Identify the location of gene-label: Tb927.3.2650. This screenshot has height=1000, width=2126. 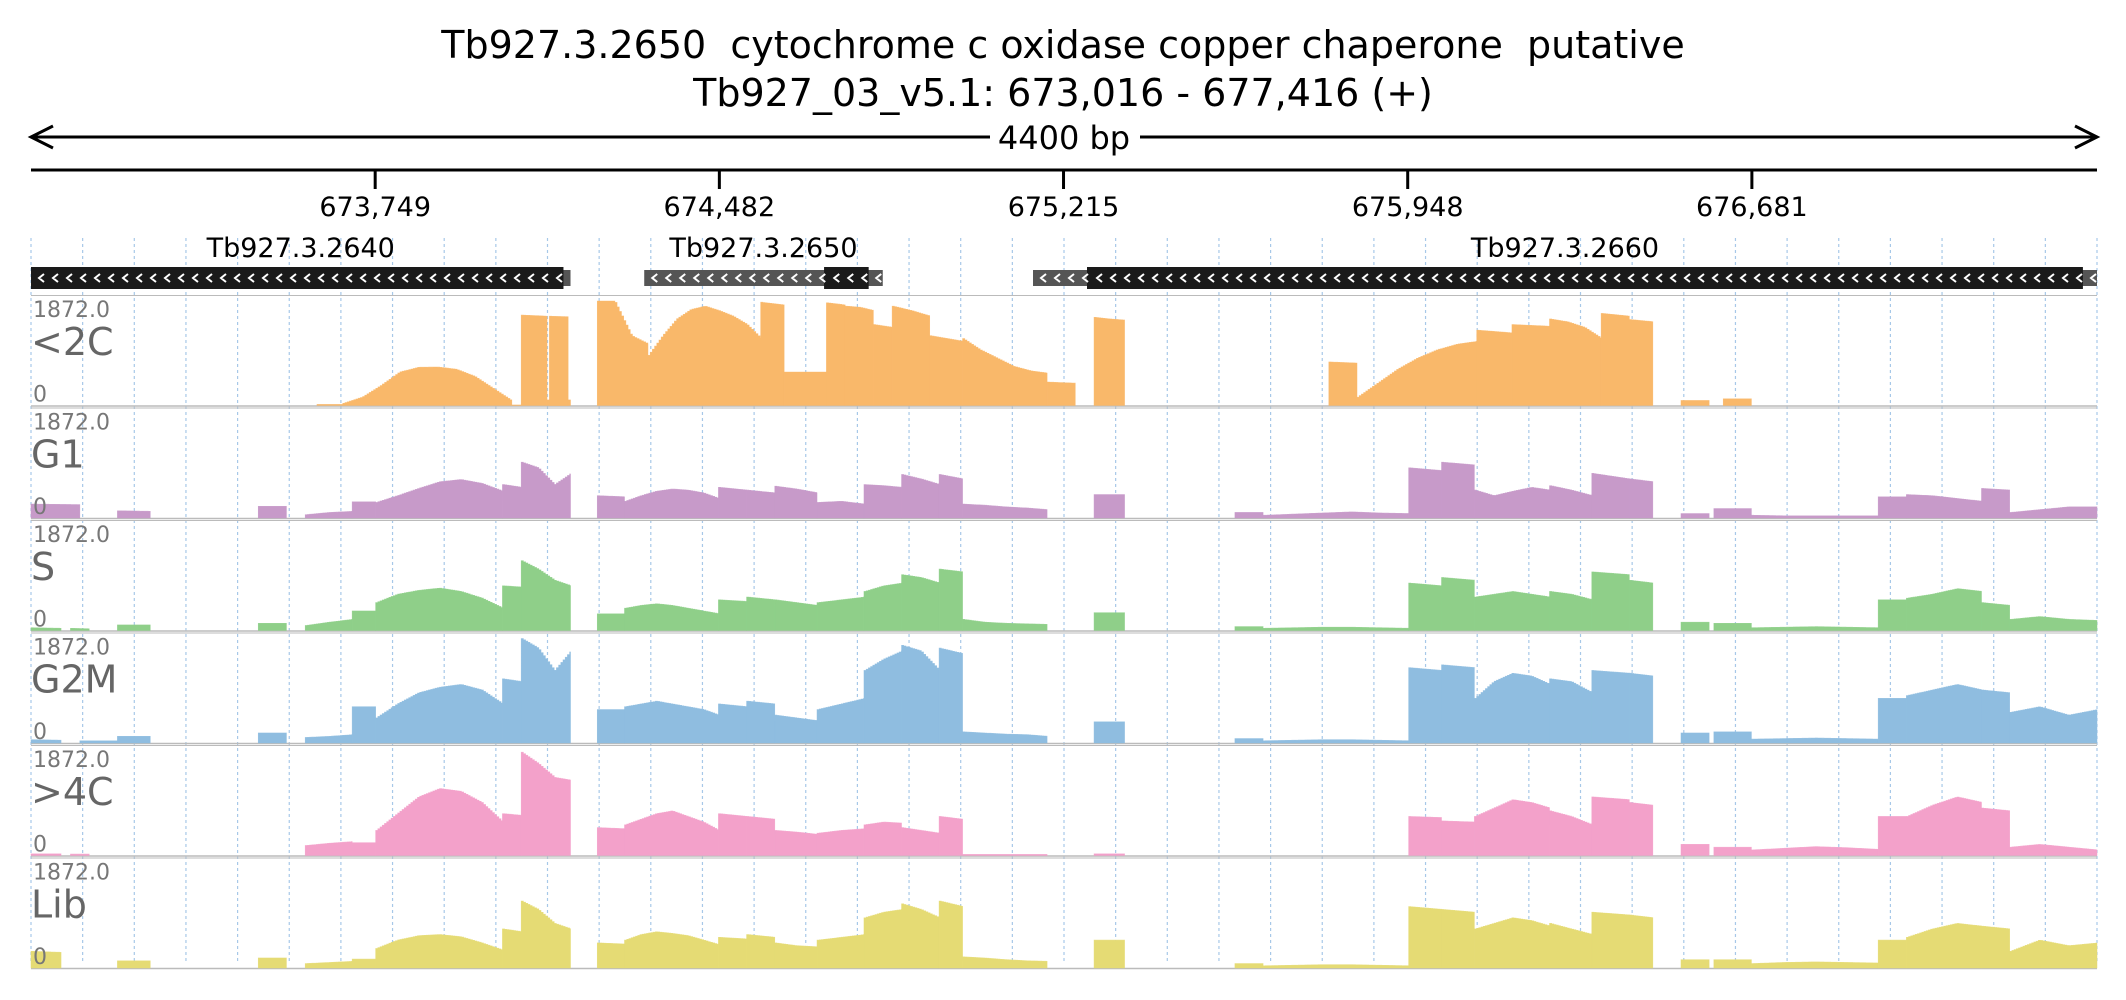
(762, 248).